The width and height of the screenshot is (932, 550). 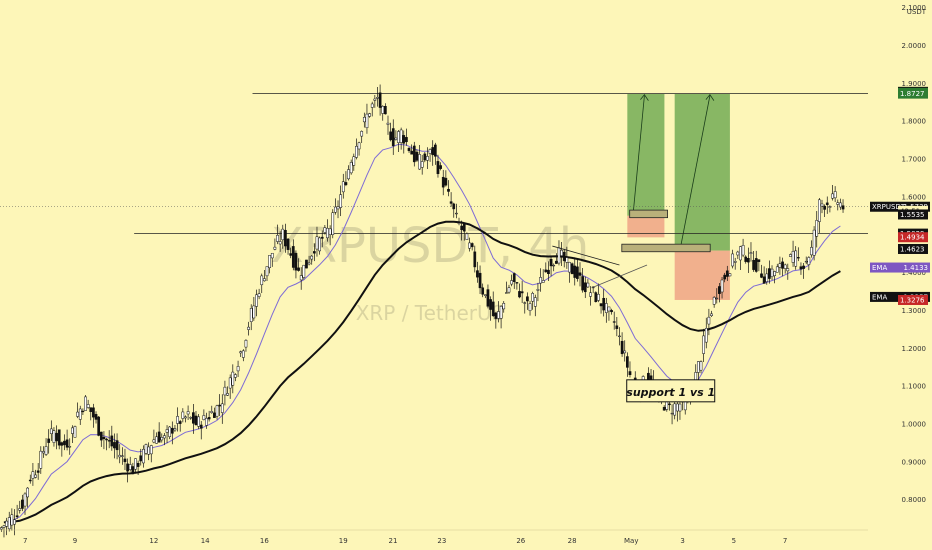 What do you see at coordinates (914, 349) in the screenshot?
I see `y-tick-label: 1.2000` at bounding box center [914, 349].